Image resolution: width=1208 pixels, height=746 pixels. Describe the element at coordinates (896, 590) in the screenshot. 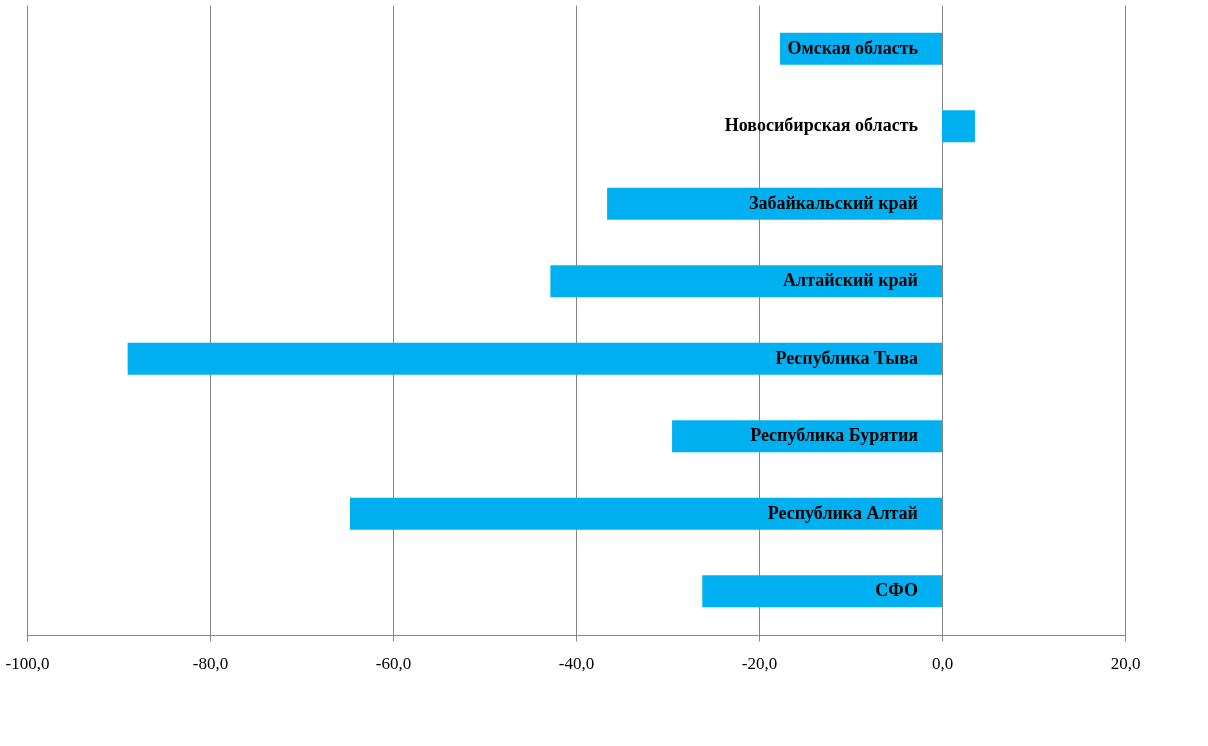

I see `y-tick-label: СФО` at that location.